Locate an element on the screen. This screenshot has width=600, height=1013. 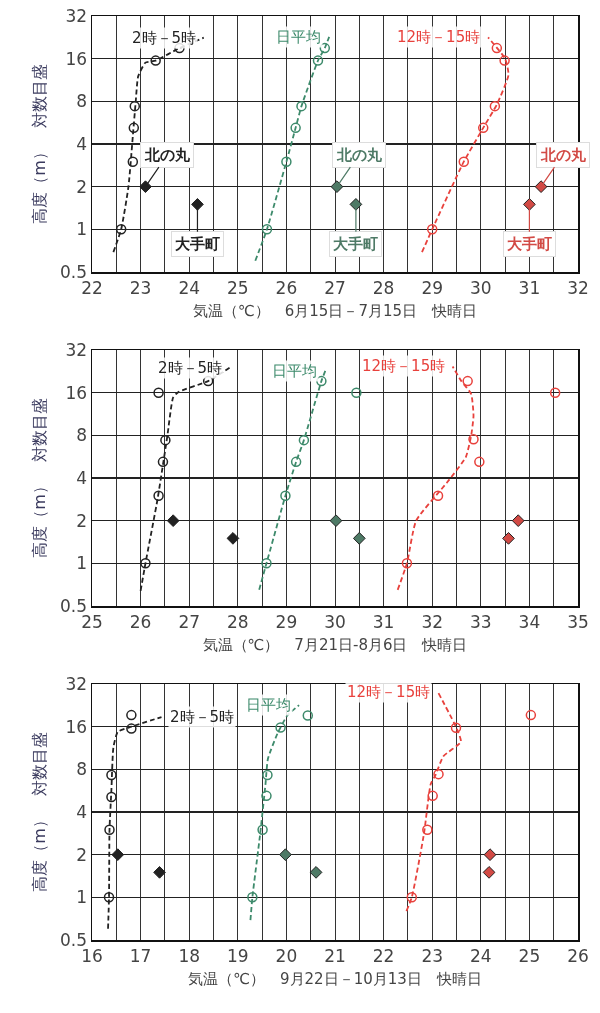
x-tick-label: 23 is located at coordinates (140, 287).